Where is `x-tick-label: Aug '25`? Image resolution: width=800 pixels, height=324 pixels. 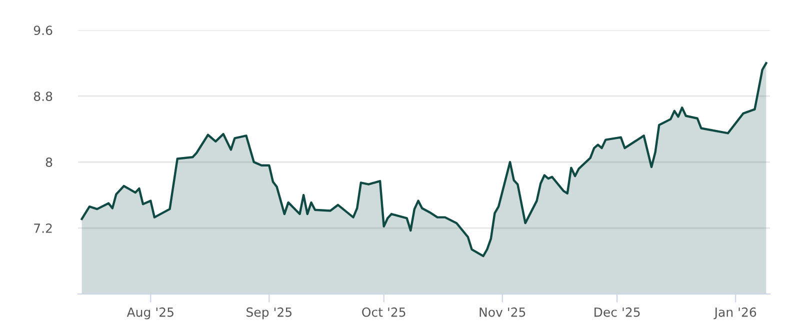
x-tick-label: Aug '25 is located at coordinates (150, 313).